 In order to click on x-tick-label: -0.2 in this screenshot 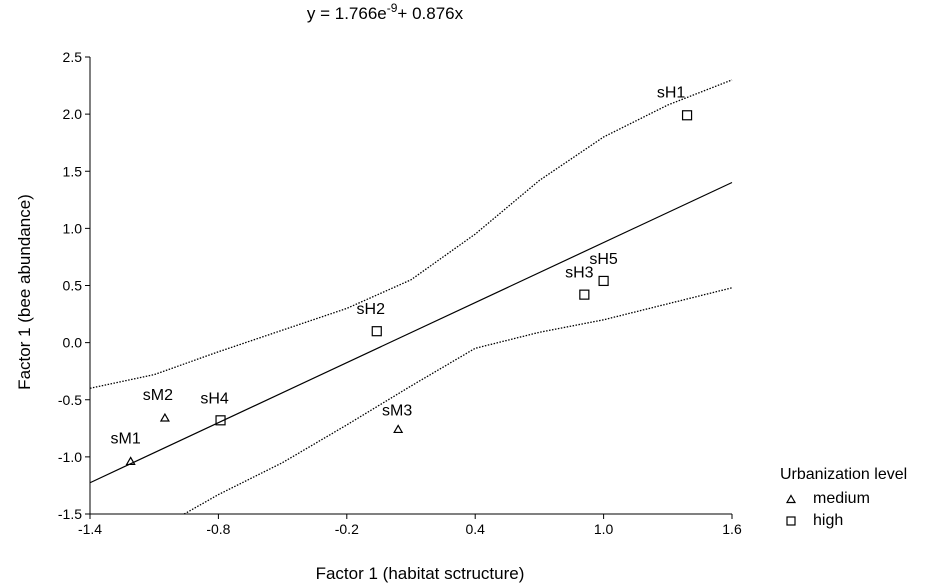, I will do `click(347, 529)`.